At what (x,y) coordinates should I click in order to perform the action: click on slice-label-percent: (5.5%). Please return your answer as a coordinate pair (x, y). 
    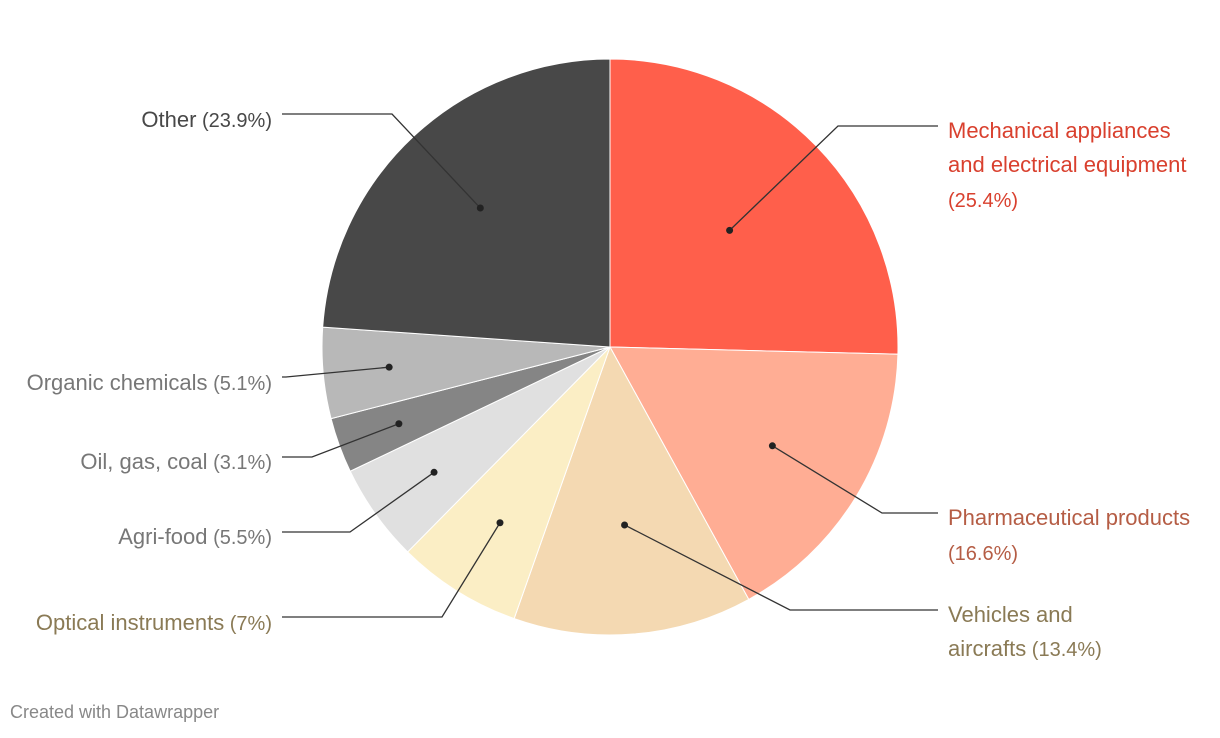
    Looking at the image, I should click on (239, 538).